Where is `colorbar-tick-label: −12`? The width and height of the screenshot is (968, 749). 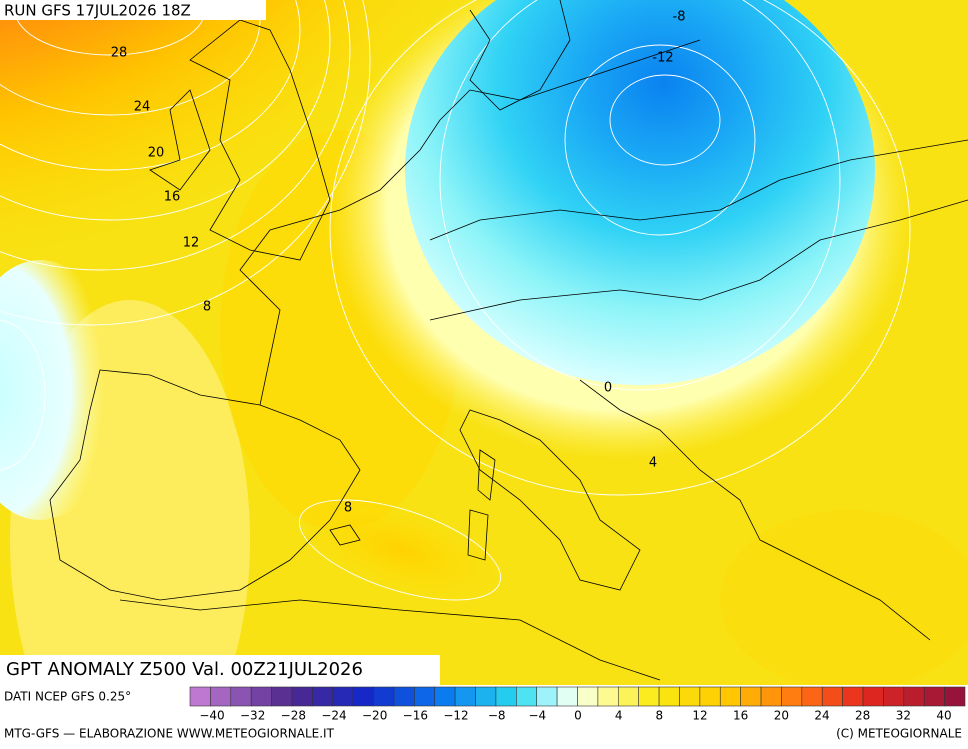 colorbar-tick-label: −12 is located at coordinates (455, 716).